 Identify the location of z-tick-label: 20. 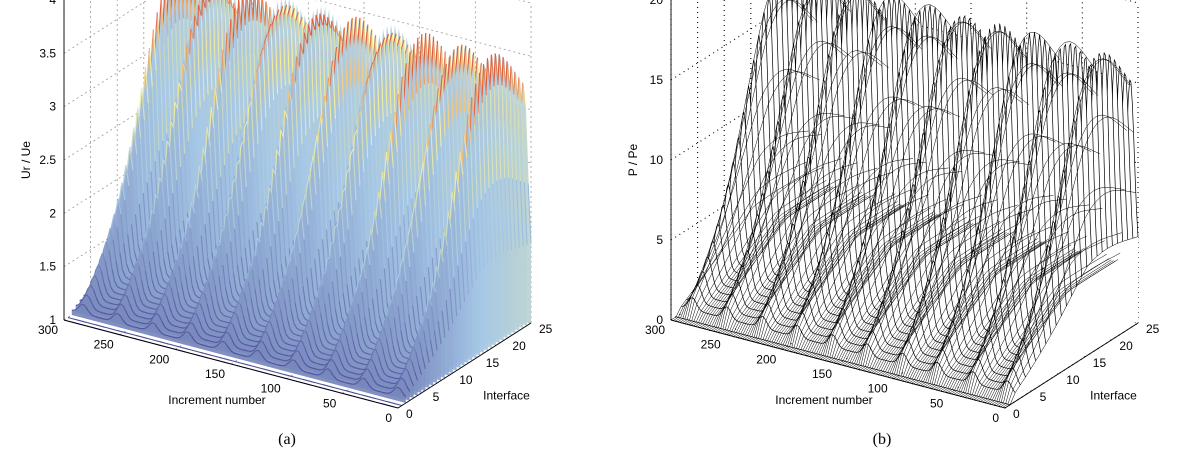
(657, 3).